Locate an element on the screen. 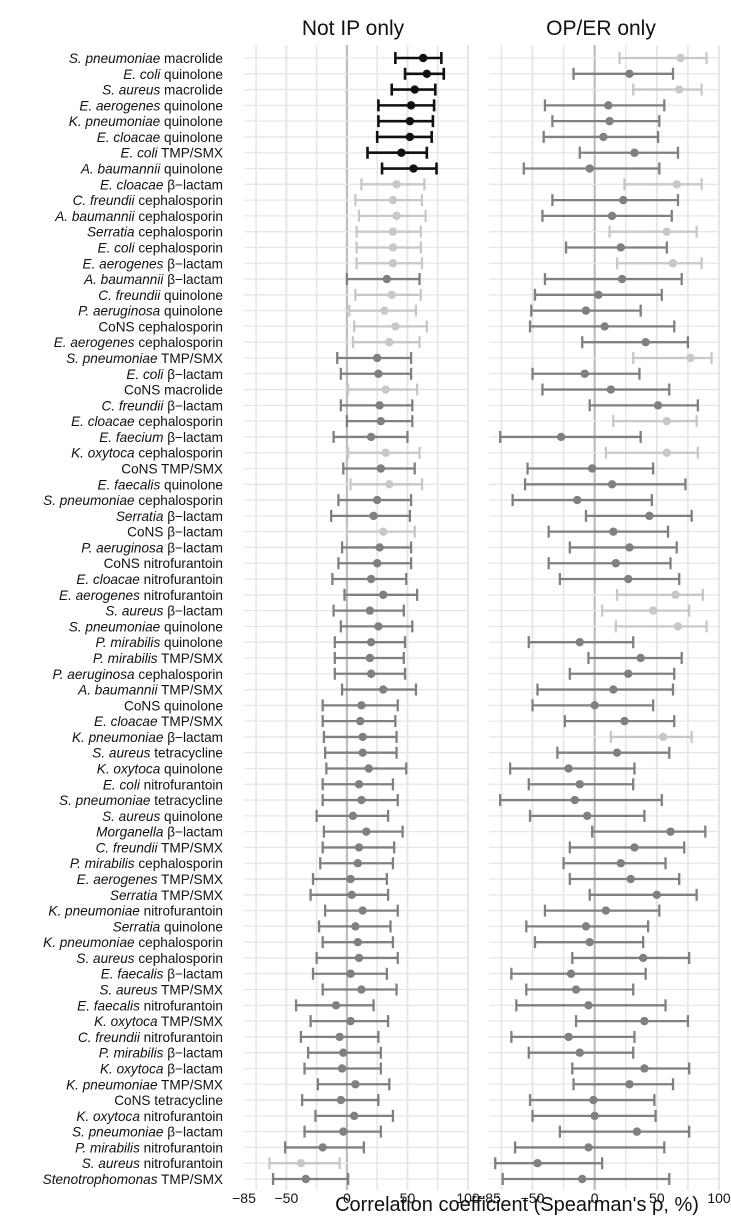  row-label-organism: E. coli is located at coordinates (142, 74).